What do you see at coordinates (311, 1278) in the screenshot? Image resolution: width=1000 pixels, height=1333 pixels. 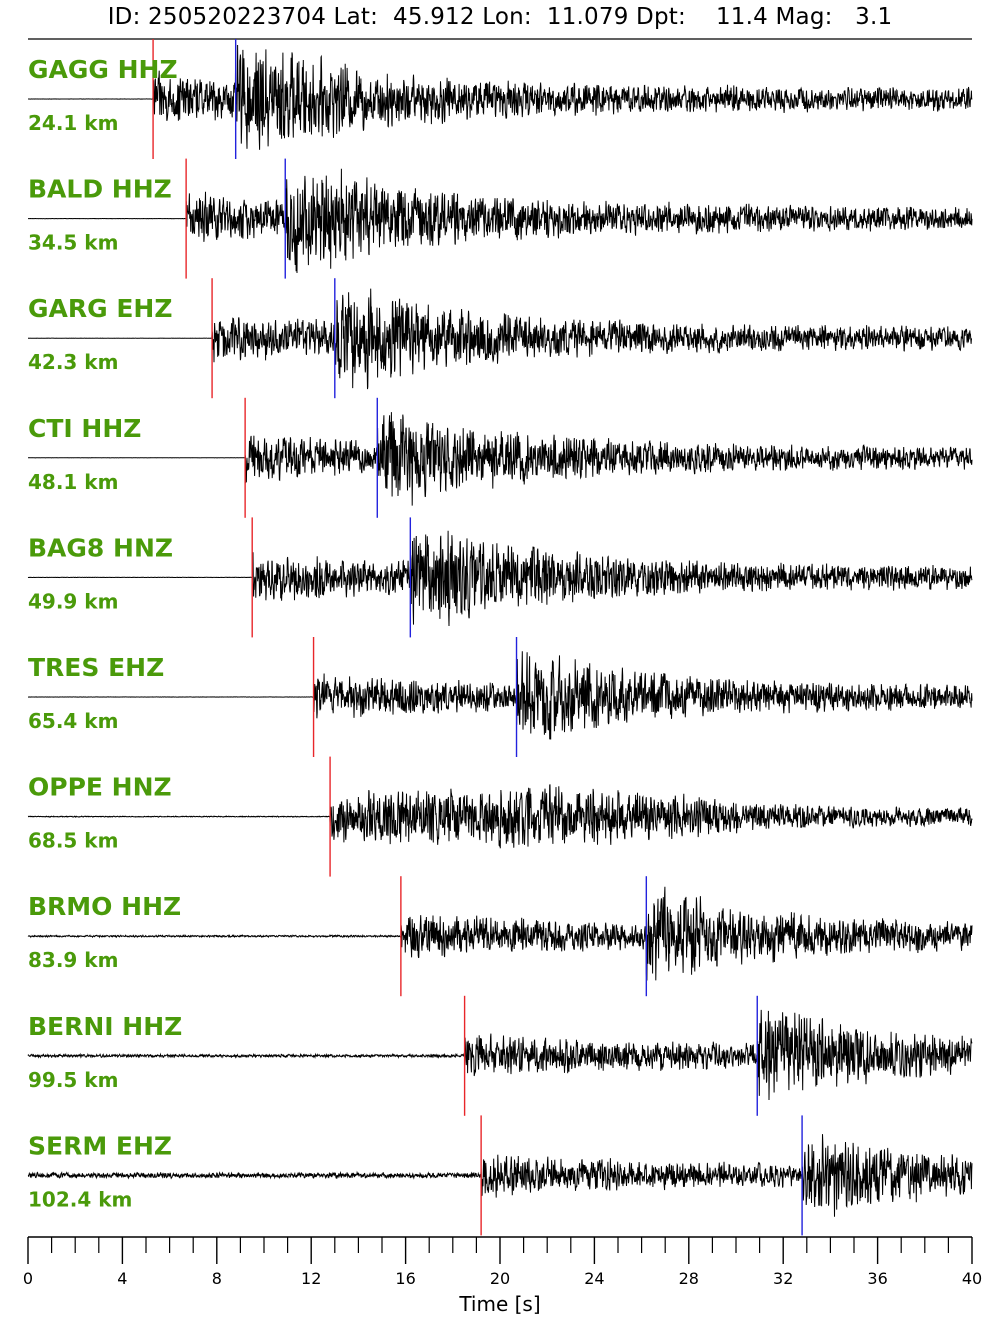 I see `x-tick-label: 12` at bounding box center [311, 1278].